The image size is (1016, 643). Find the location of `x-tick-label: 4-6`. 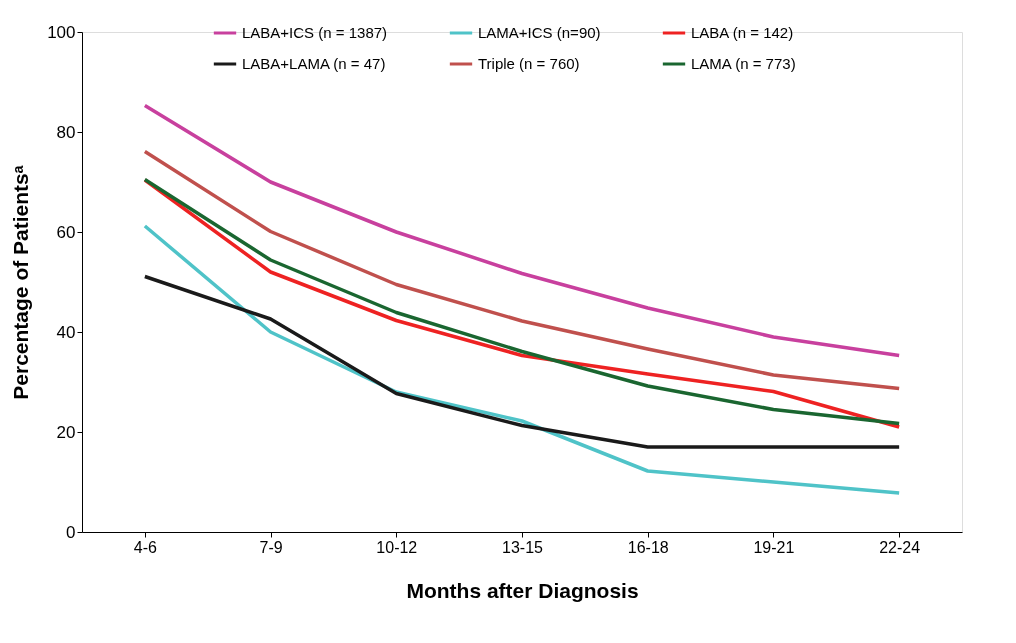

x-tick-label: 4-6 is located at coordinates (145, 547).